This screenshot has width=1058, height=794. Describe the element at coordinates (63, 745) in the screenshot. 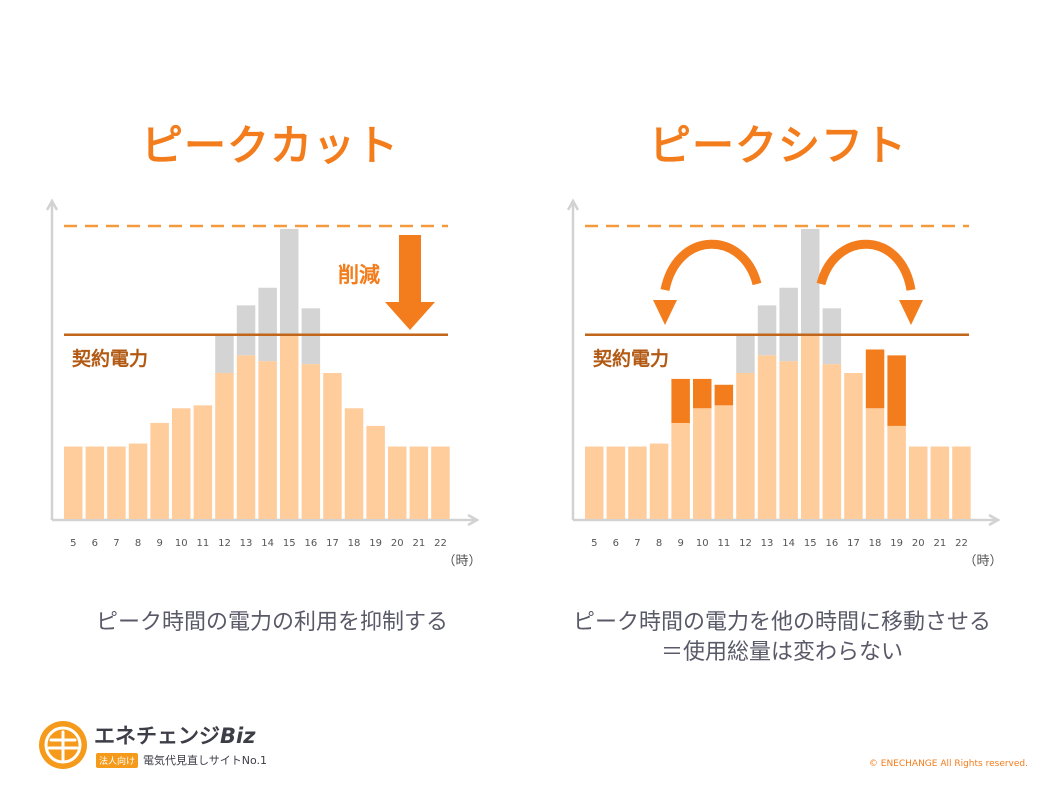

I see `logo-mark-icon` at that location.